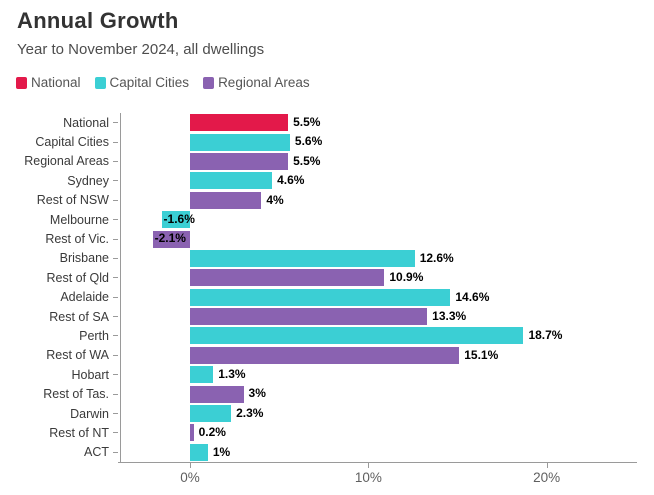 The width and height of the screenshot is (654, 495). I want to click on category-label: Sydney, so click(88, 180).